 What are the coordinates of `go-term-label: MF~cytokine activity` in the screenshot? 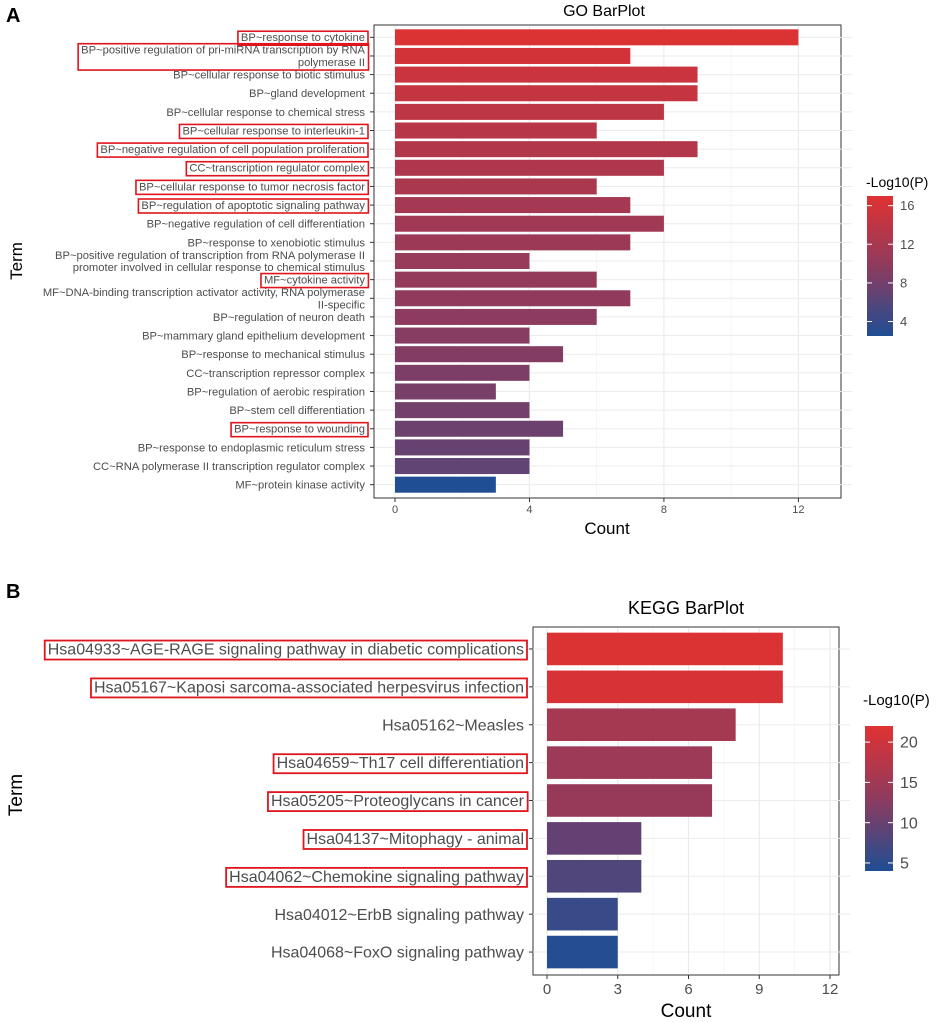 It's located at (314, 281).